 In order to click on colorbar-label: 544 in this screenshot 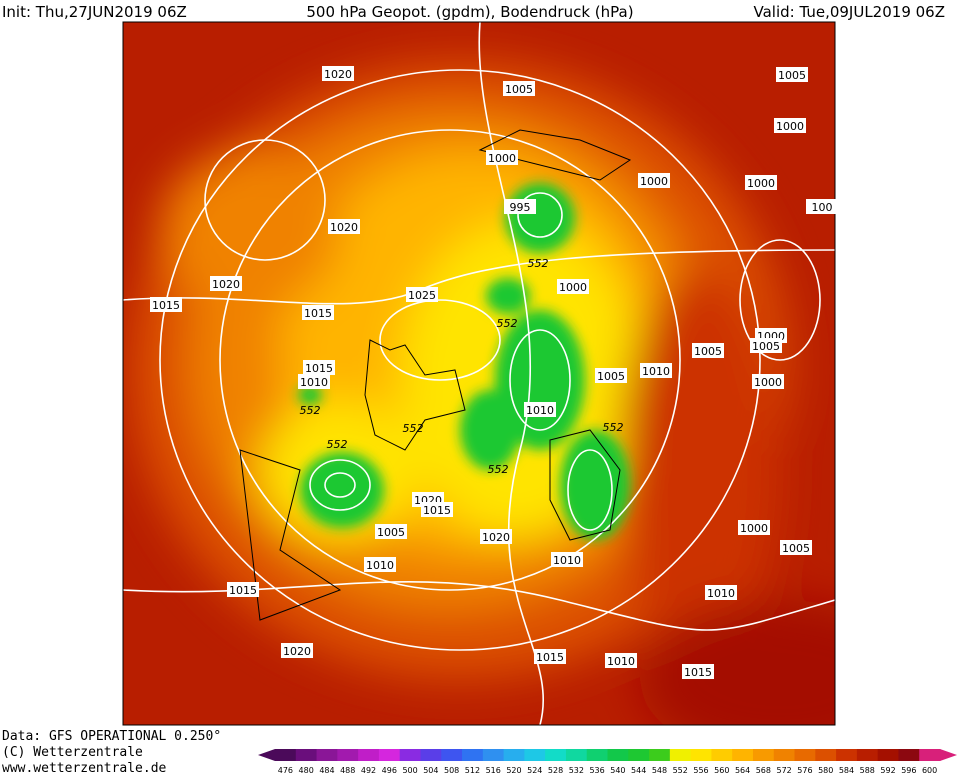, I will do `click(638, 770)`.